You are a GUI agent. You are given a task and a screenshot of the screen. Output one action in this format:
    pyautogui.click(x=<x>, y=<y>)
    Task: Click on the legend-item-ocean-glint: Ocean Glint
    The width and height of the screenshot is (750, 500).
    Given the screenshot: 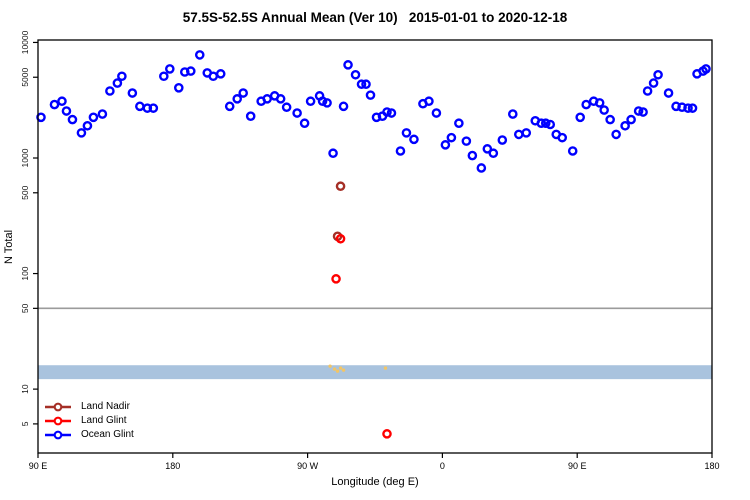 What is the action you would take?
    pyautogui.click(x=89, y=435)
    